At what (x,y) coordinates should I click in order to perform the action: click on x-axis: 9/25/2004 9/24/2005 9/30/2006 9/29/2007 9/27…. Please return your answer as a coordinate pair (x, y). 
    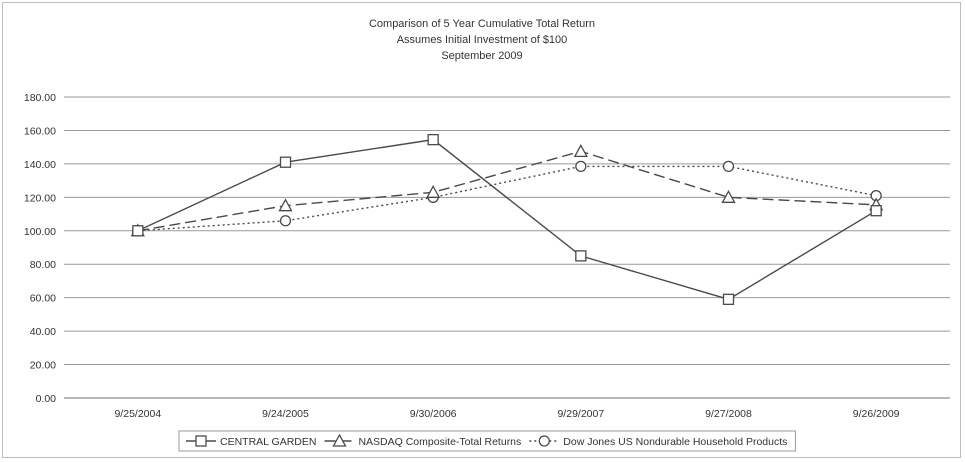
    Looking at the image, I should click on (506, 414).